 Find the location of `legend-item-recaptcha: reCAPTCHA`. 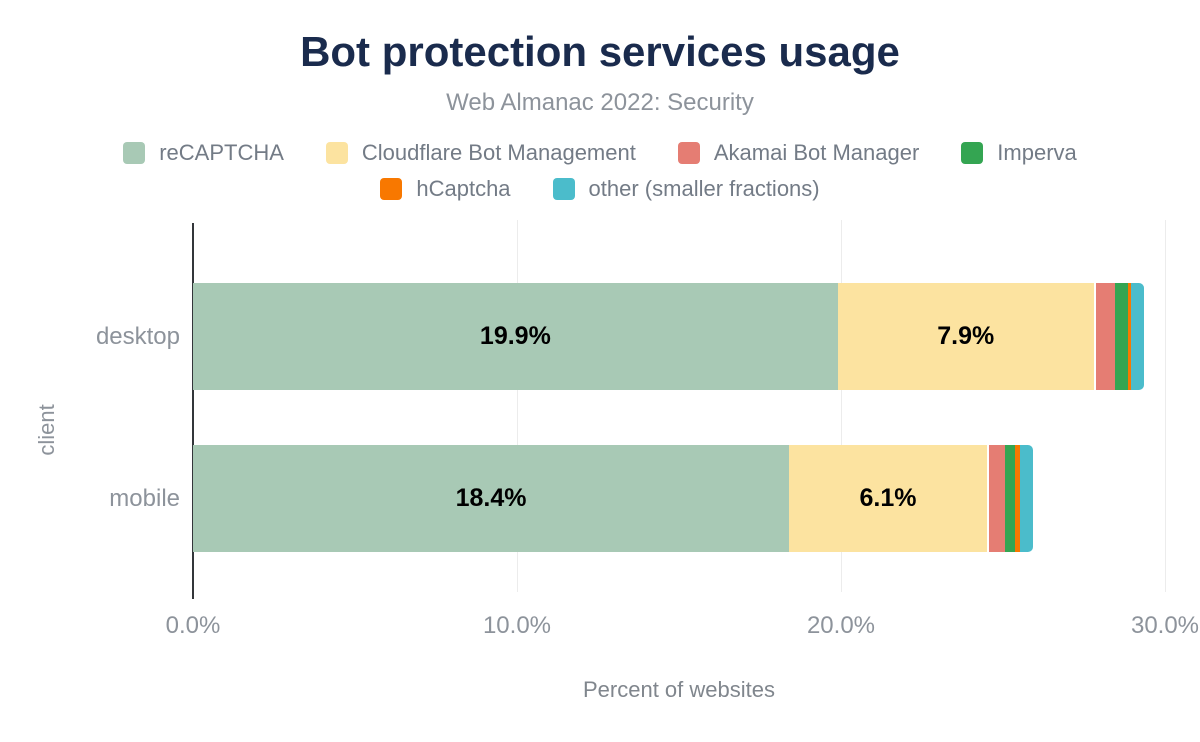

legend-item-recaptcha: reCAPTCHA is located at coordinates (203, 153).